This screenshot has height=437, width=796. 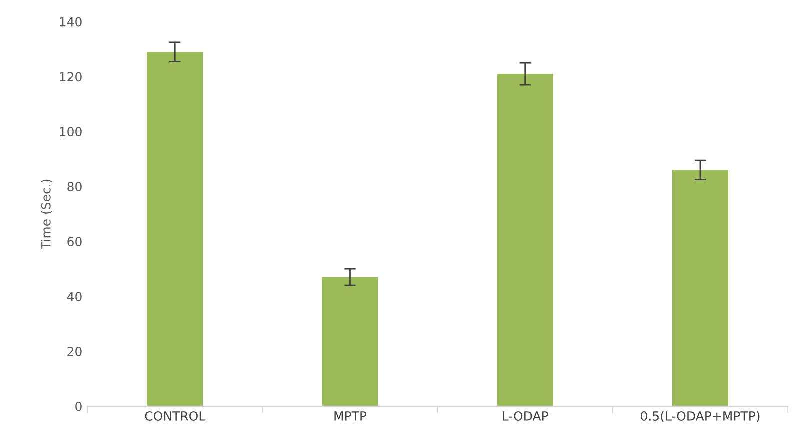 I want to click on y-tick-label: 80, so click(x=75, y=187).